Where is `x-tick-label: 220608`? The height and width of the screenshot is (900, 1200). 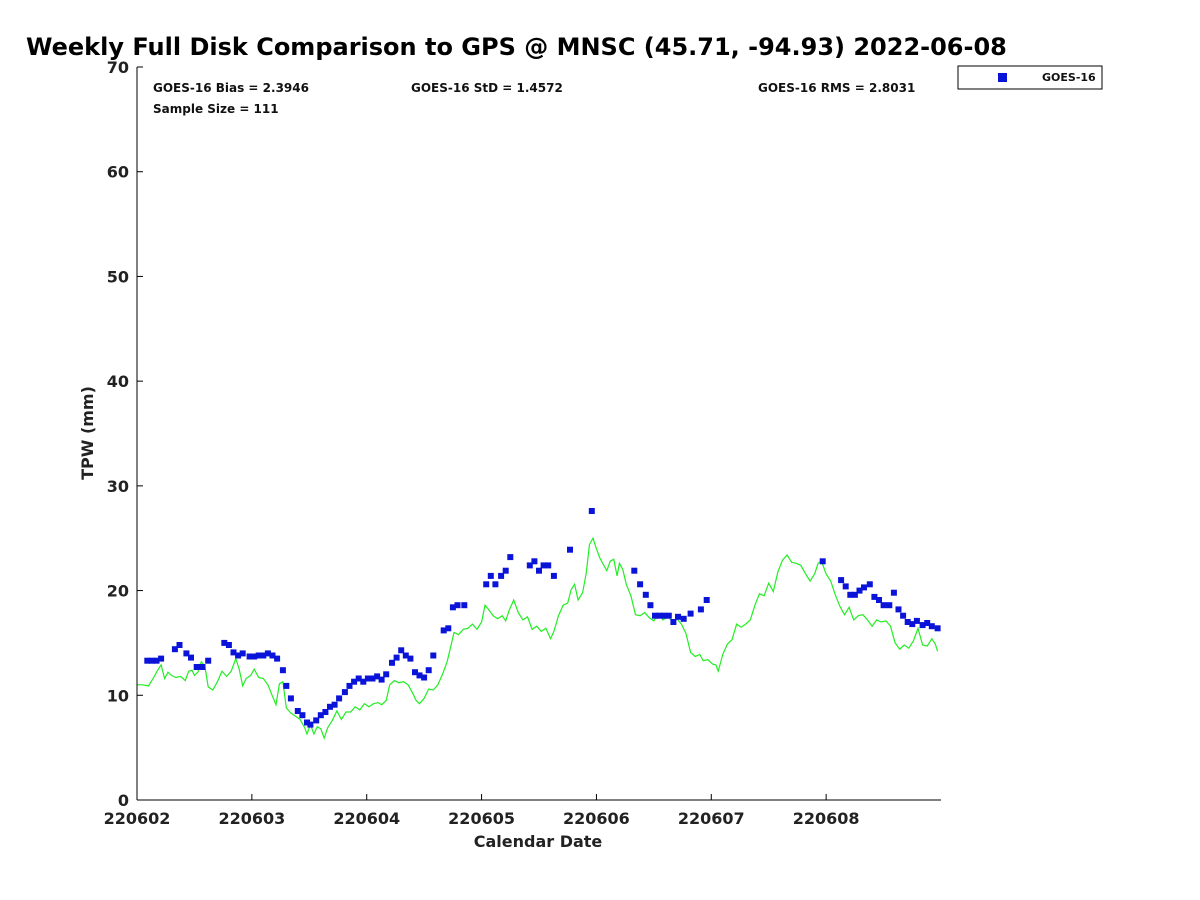
x-tick-label: 220608 is located at coordinates (826, 818).